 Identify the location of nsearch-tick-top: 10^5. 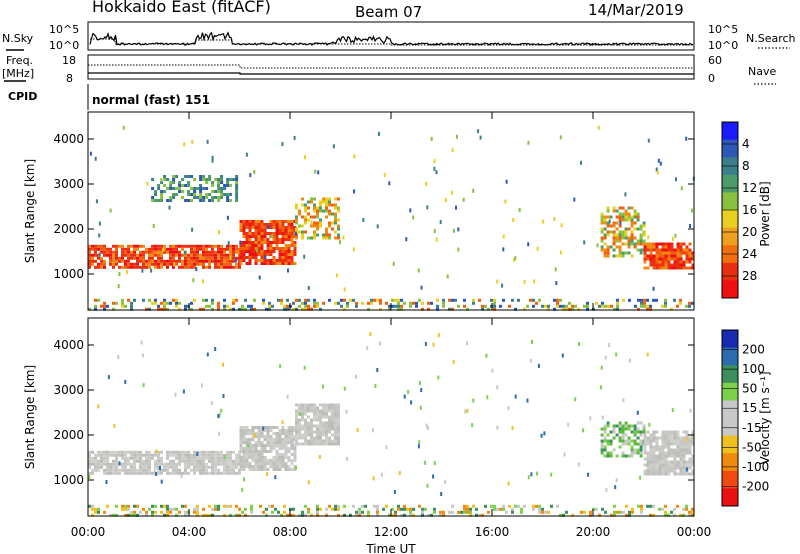
(723, 29).